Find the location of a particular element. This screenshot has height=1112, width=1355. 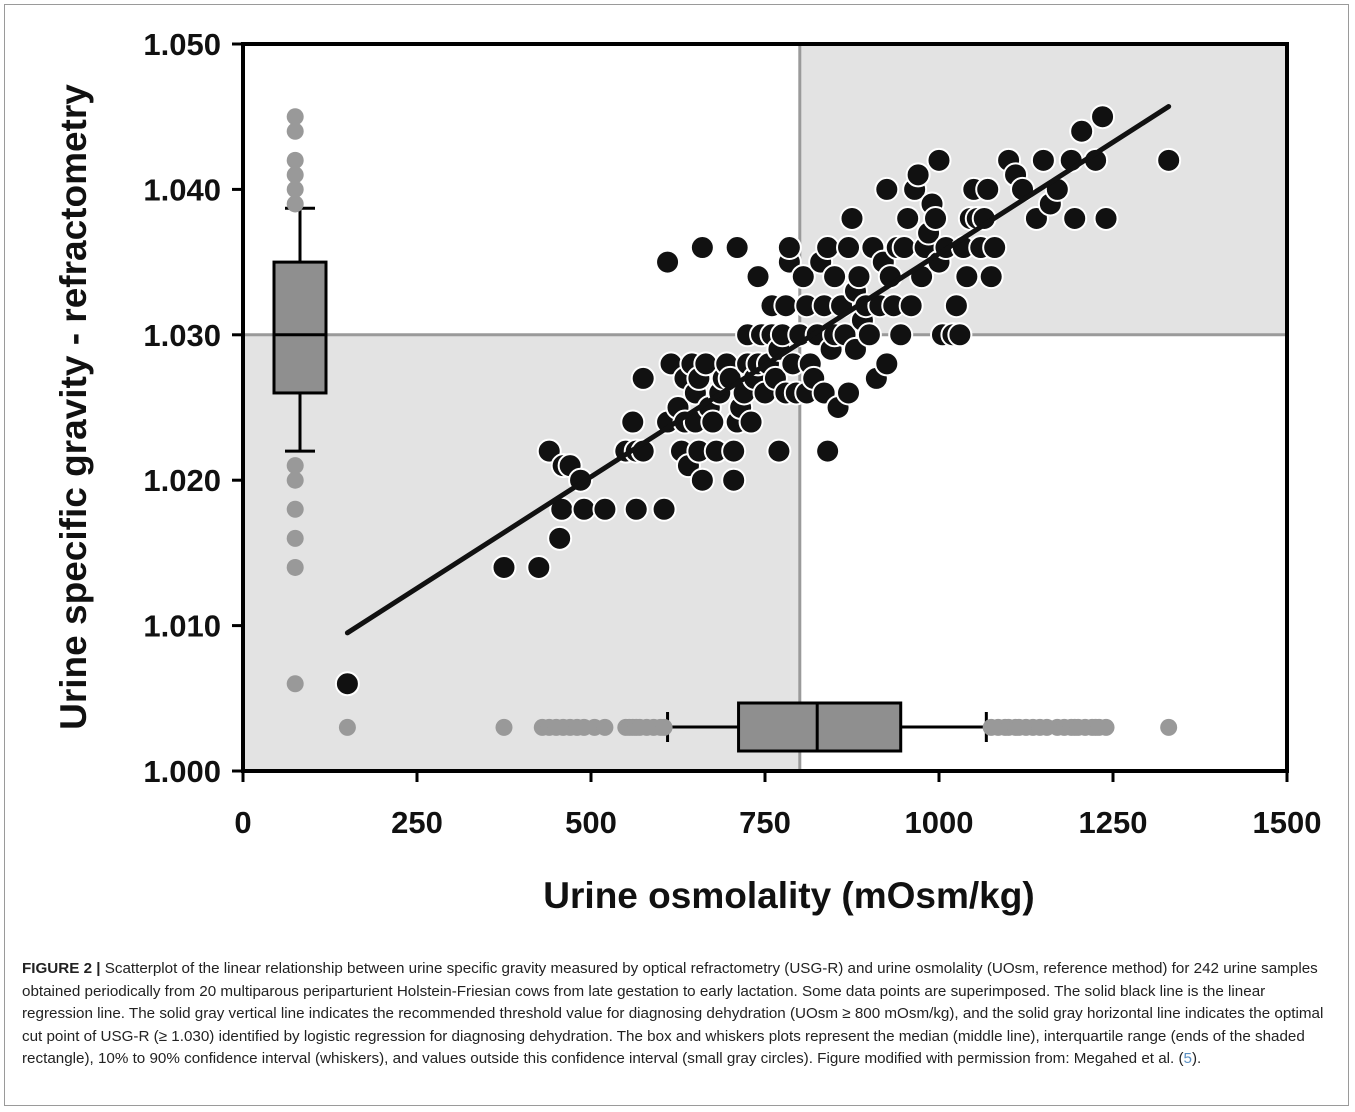

caption-text-end: ). is located at coordinates (1196, 1058).